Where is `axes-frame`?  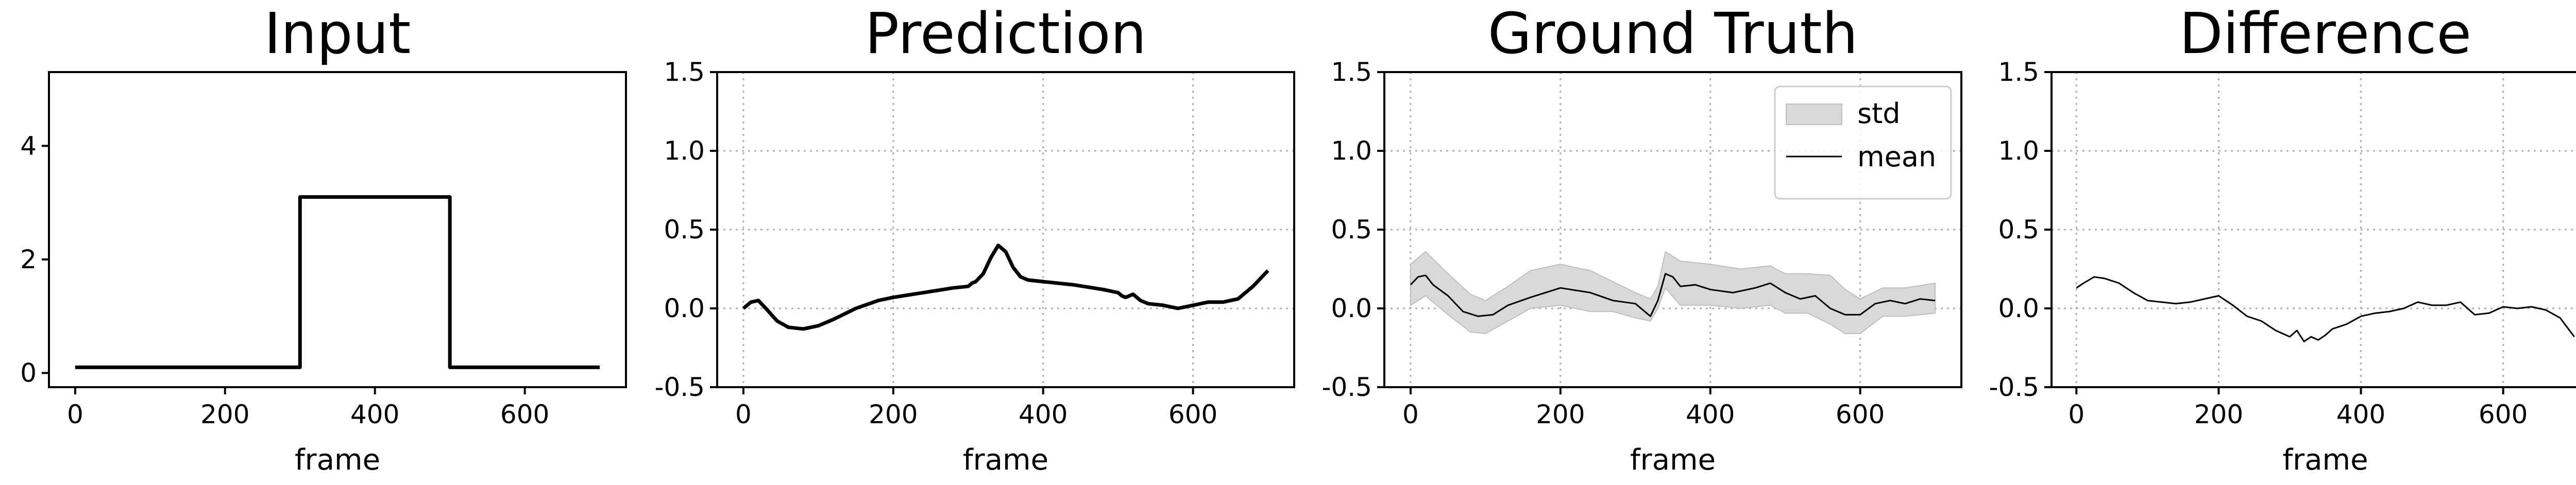 axes-frame is located at coordinates (337, 229).